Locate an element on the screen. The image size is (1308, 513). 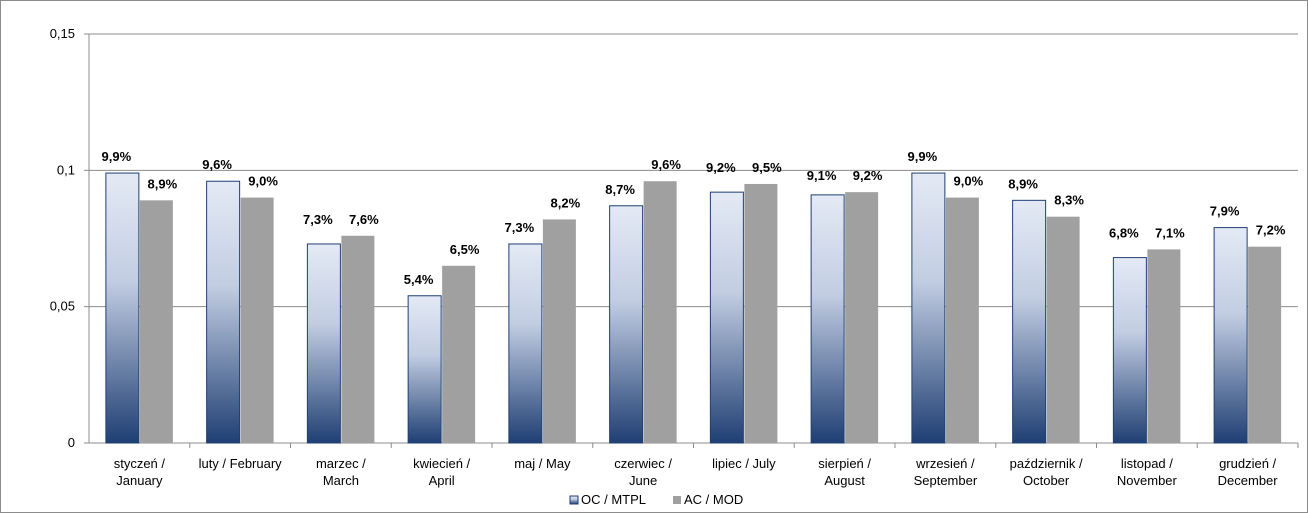
x-category-label: grudzień / is located at coordinates (1247, 463).